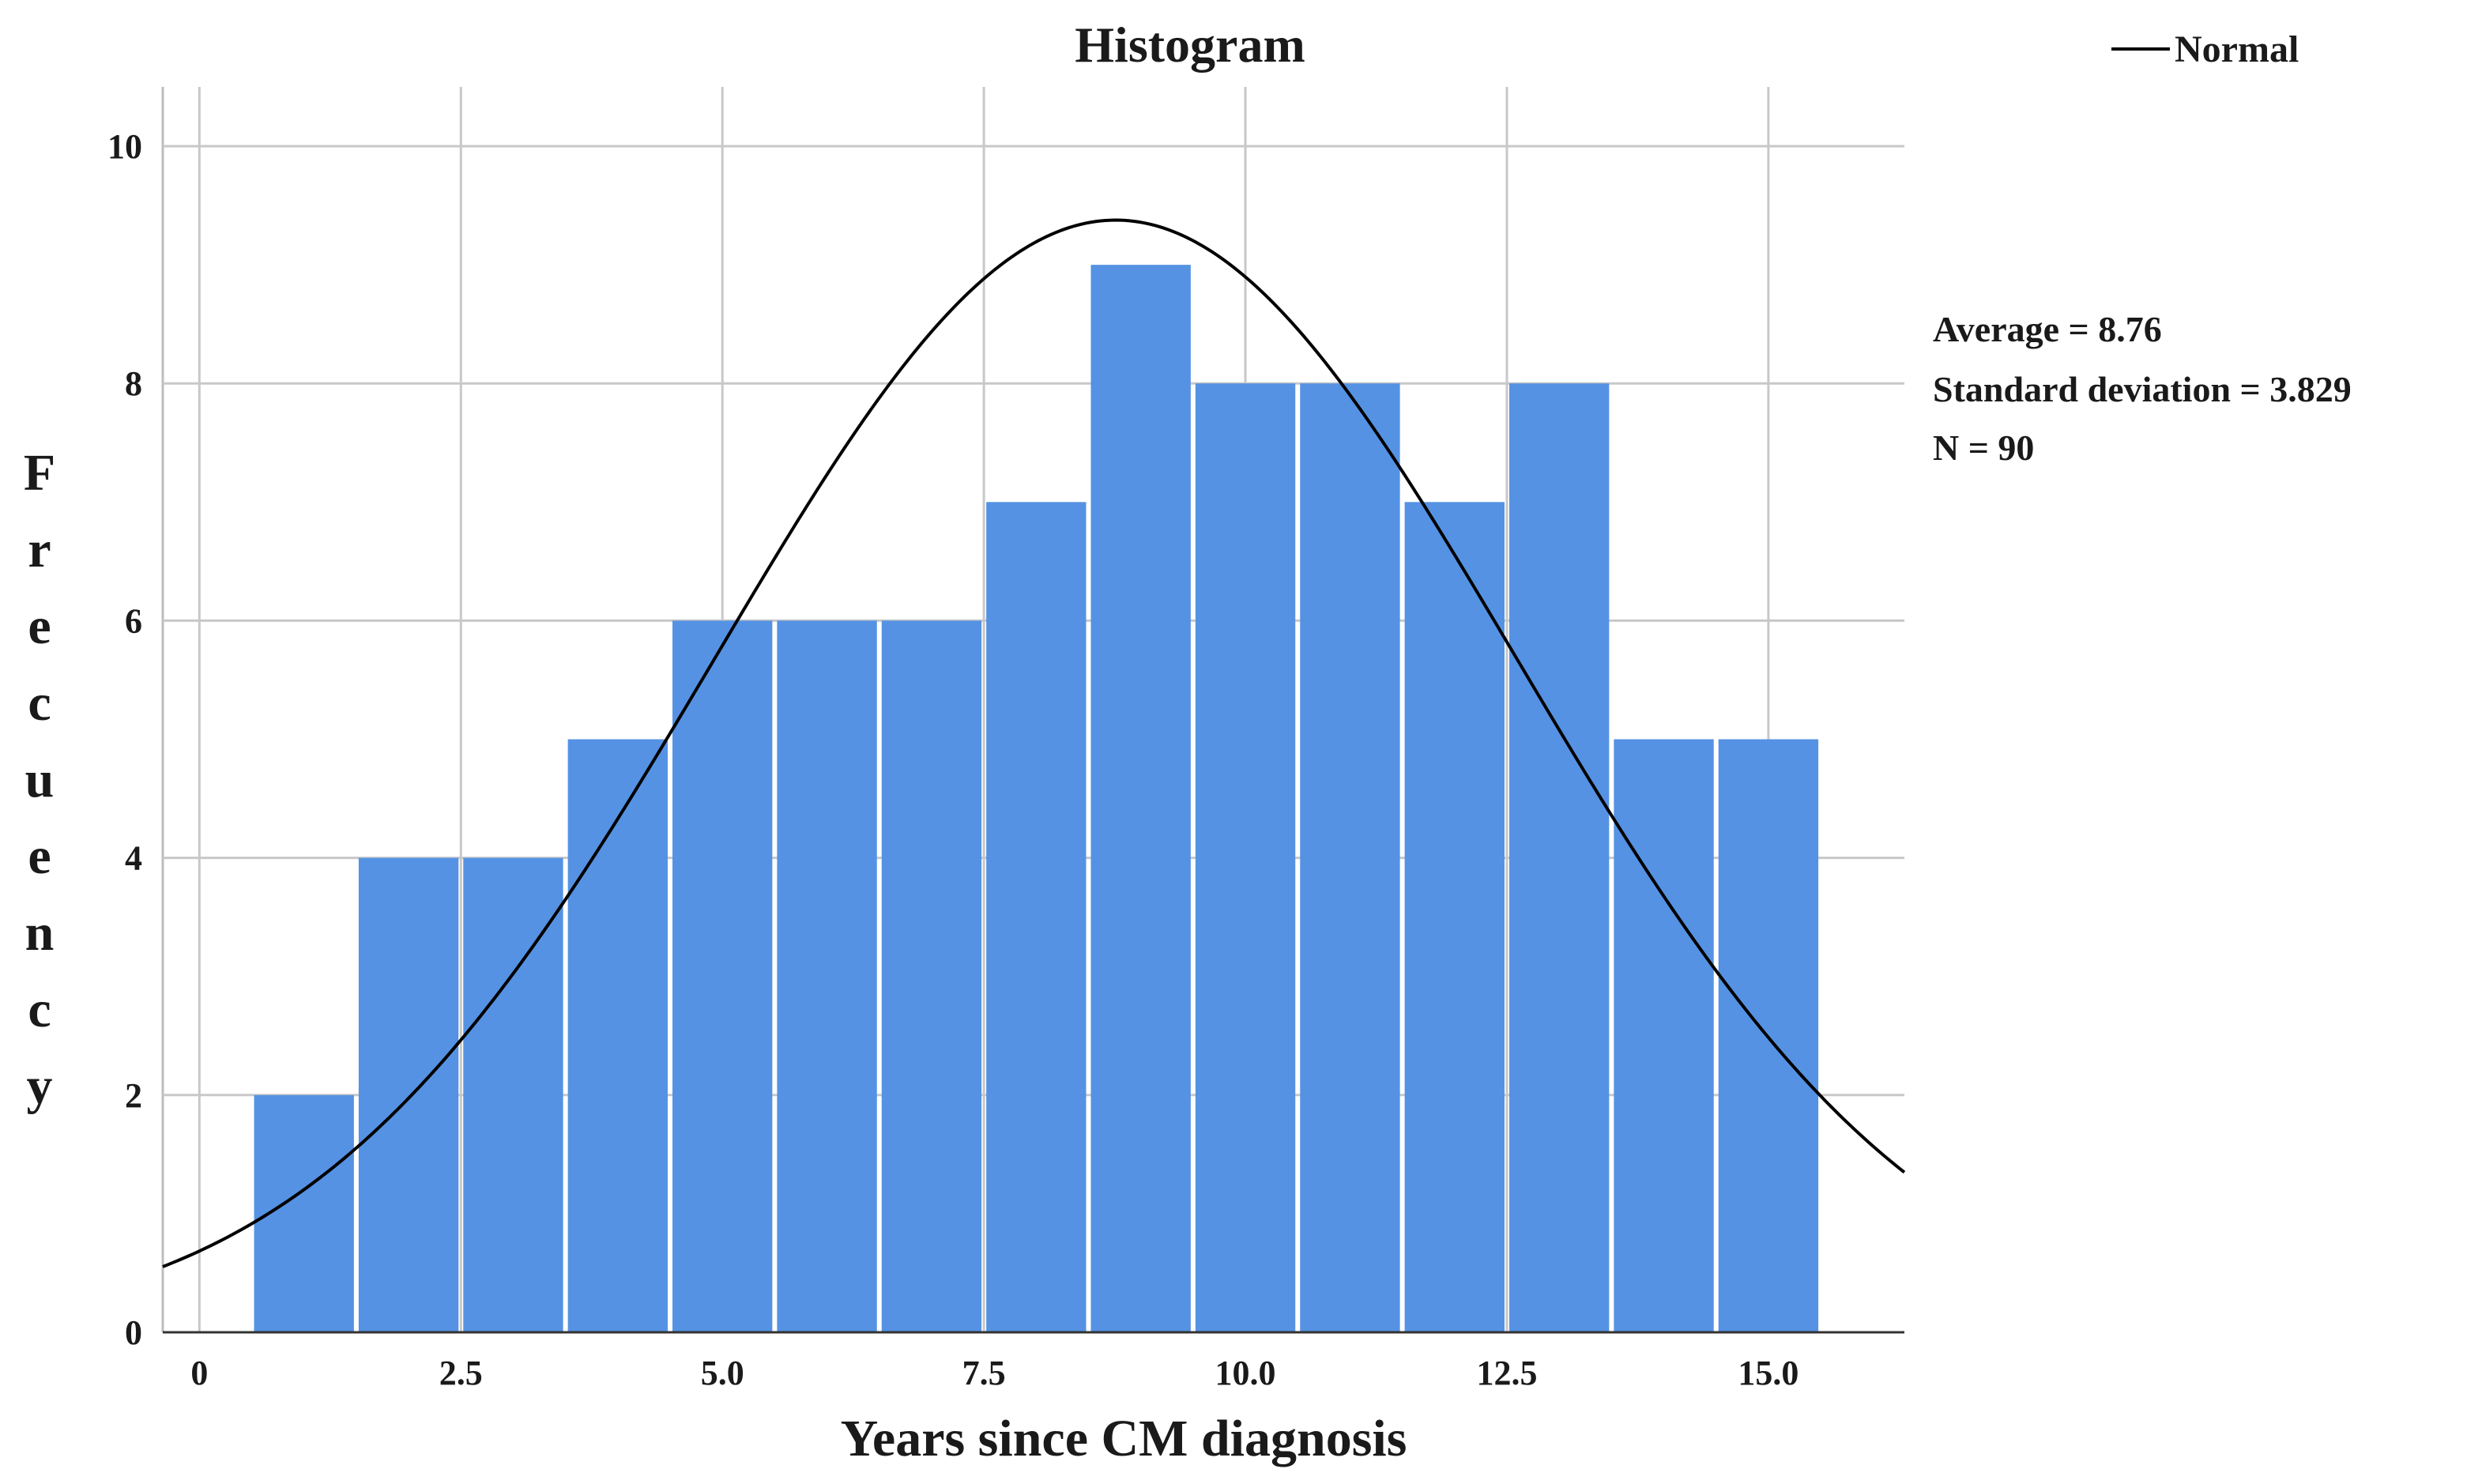 Image resolution: width=2467 pixels, height=1484 pixels. What do you see at coordinates (199, 1373) in the screenshot?
I see `x-tick-label: 0` at bounding box center [199, 1373].